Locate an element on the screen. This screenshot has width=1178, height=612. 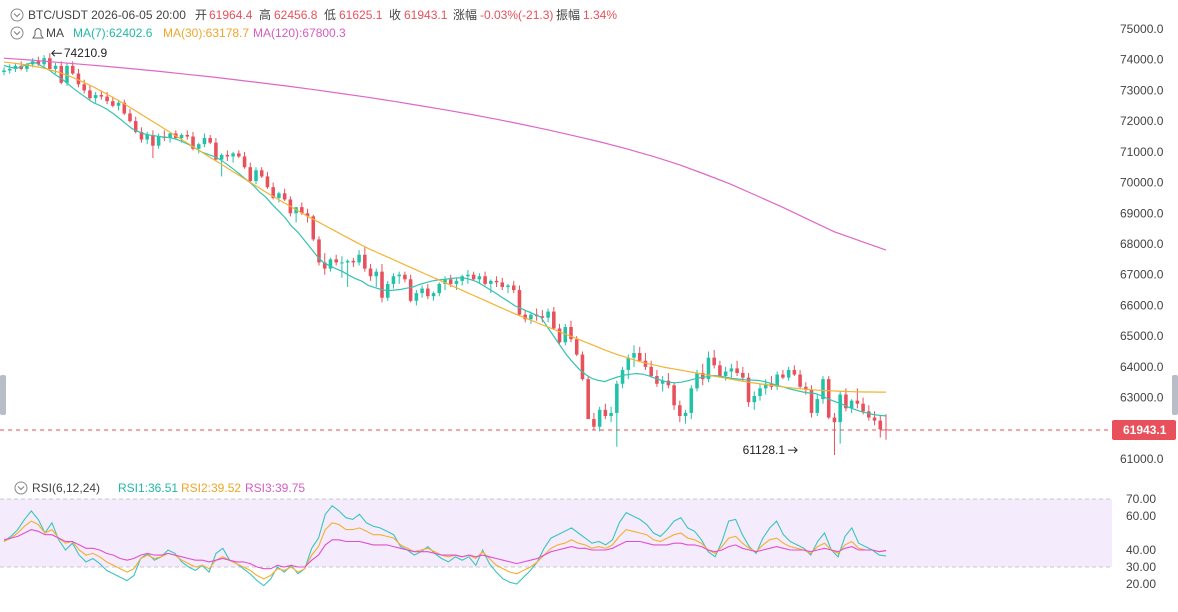
low-arrow-icon is located at coordinates (793, 450).